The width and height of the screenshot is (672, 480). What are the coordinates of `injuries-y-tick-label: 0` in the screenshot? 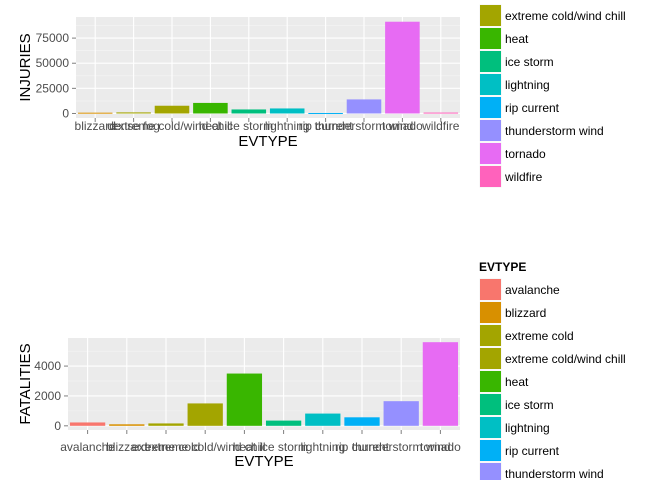 It's located at (65, 113).